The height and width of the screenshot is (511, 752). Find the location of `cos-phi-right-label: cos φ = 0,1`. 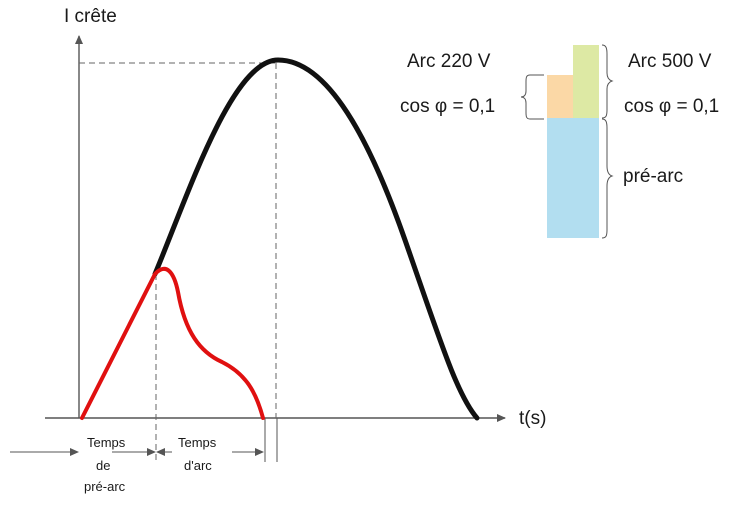

cos-phi-right-label: cos φ = 0,1 is located at coordinates (671, 106).